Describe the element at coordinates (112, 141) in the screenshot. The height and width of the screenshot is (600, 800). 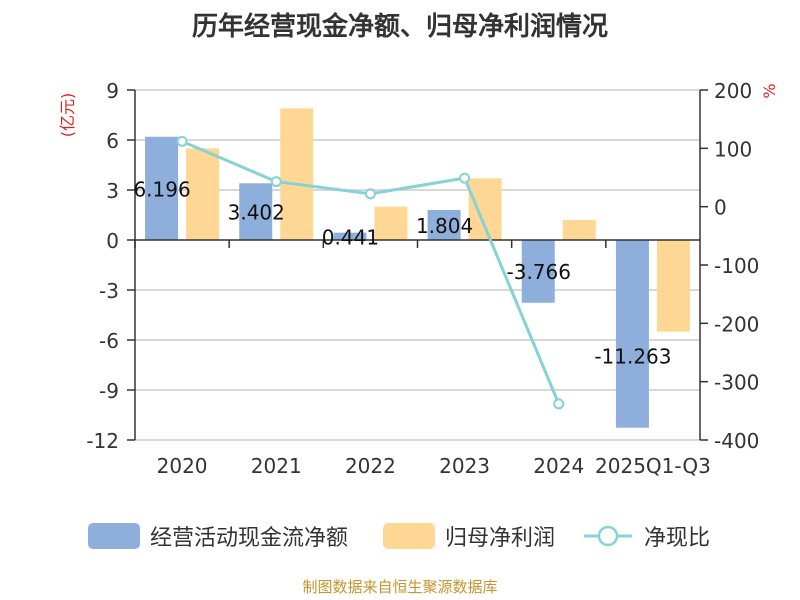
I see `y-tick-label: 6` at that location.